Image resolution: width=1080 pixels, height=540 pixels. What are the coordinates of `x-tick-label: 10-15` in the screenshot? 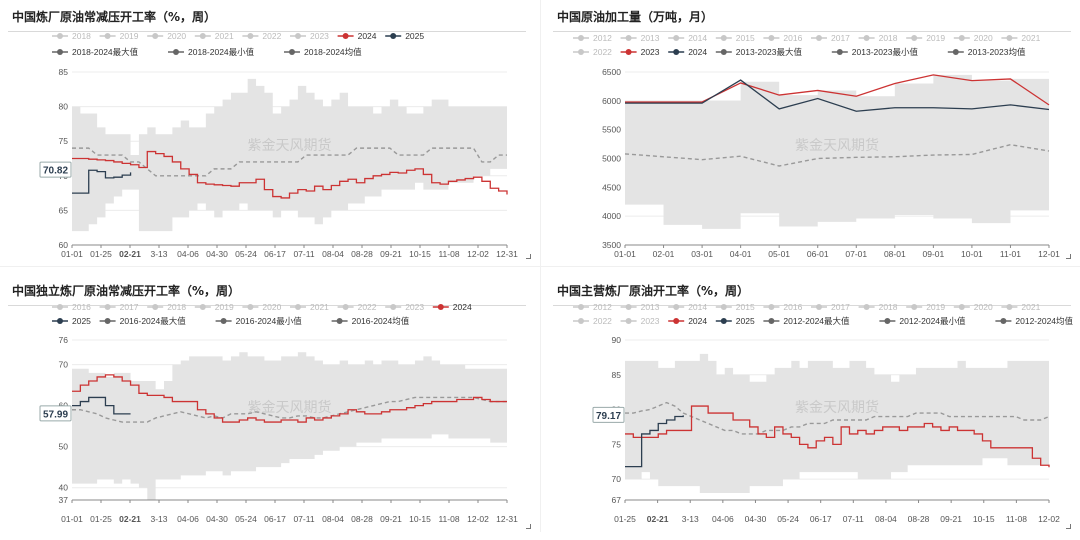 It's located at (984, 519).